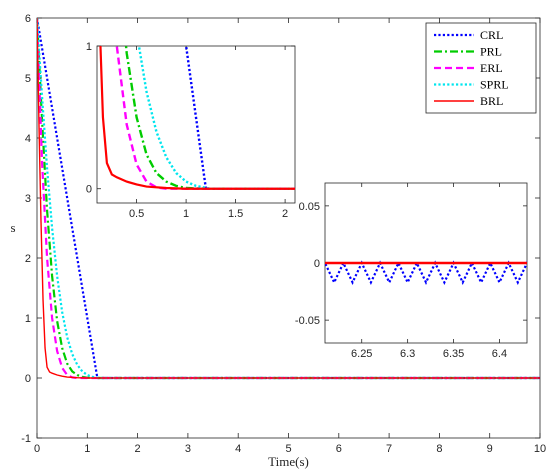 The width and height of the screenshot is (550, 475). I want to click on inset1-y-tick-label: 0, so click(89, 190).